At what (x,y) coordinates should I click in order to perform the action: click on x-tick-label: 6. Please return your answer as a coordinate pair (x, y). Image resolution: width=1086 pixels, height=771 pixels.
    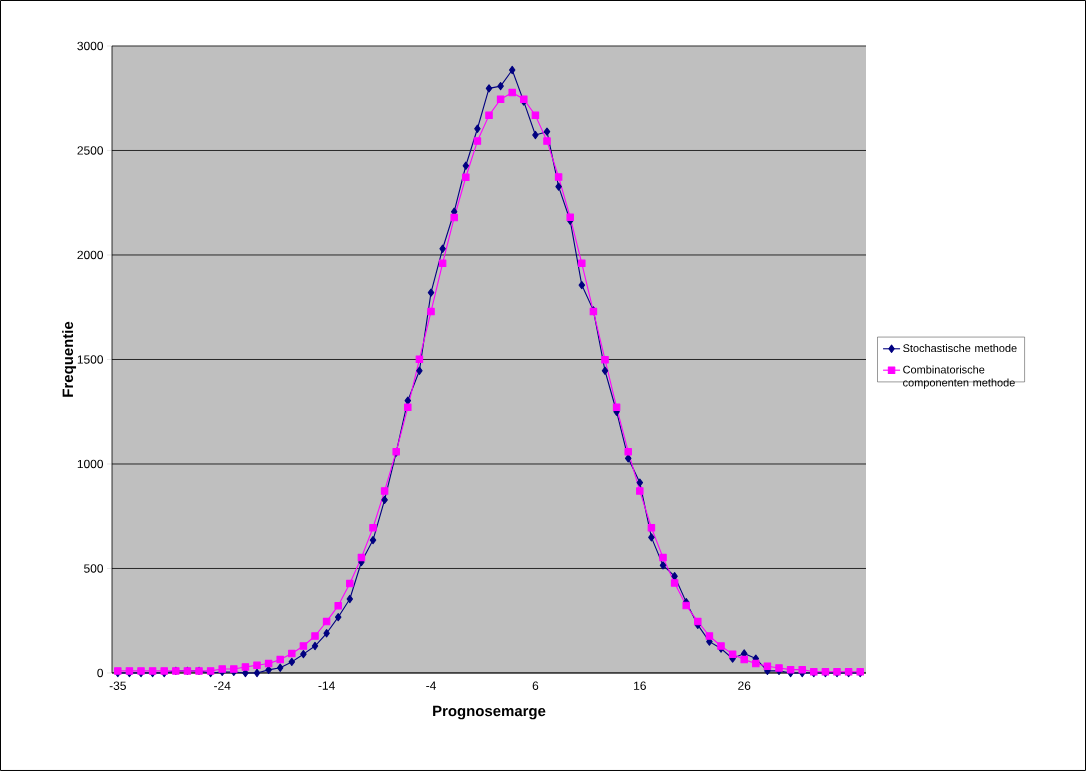
    Looking at the image, I should click on (535, 685).